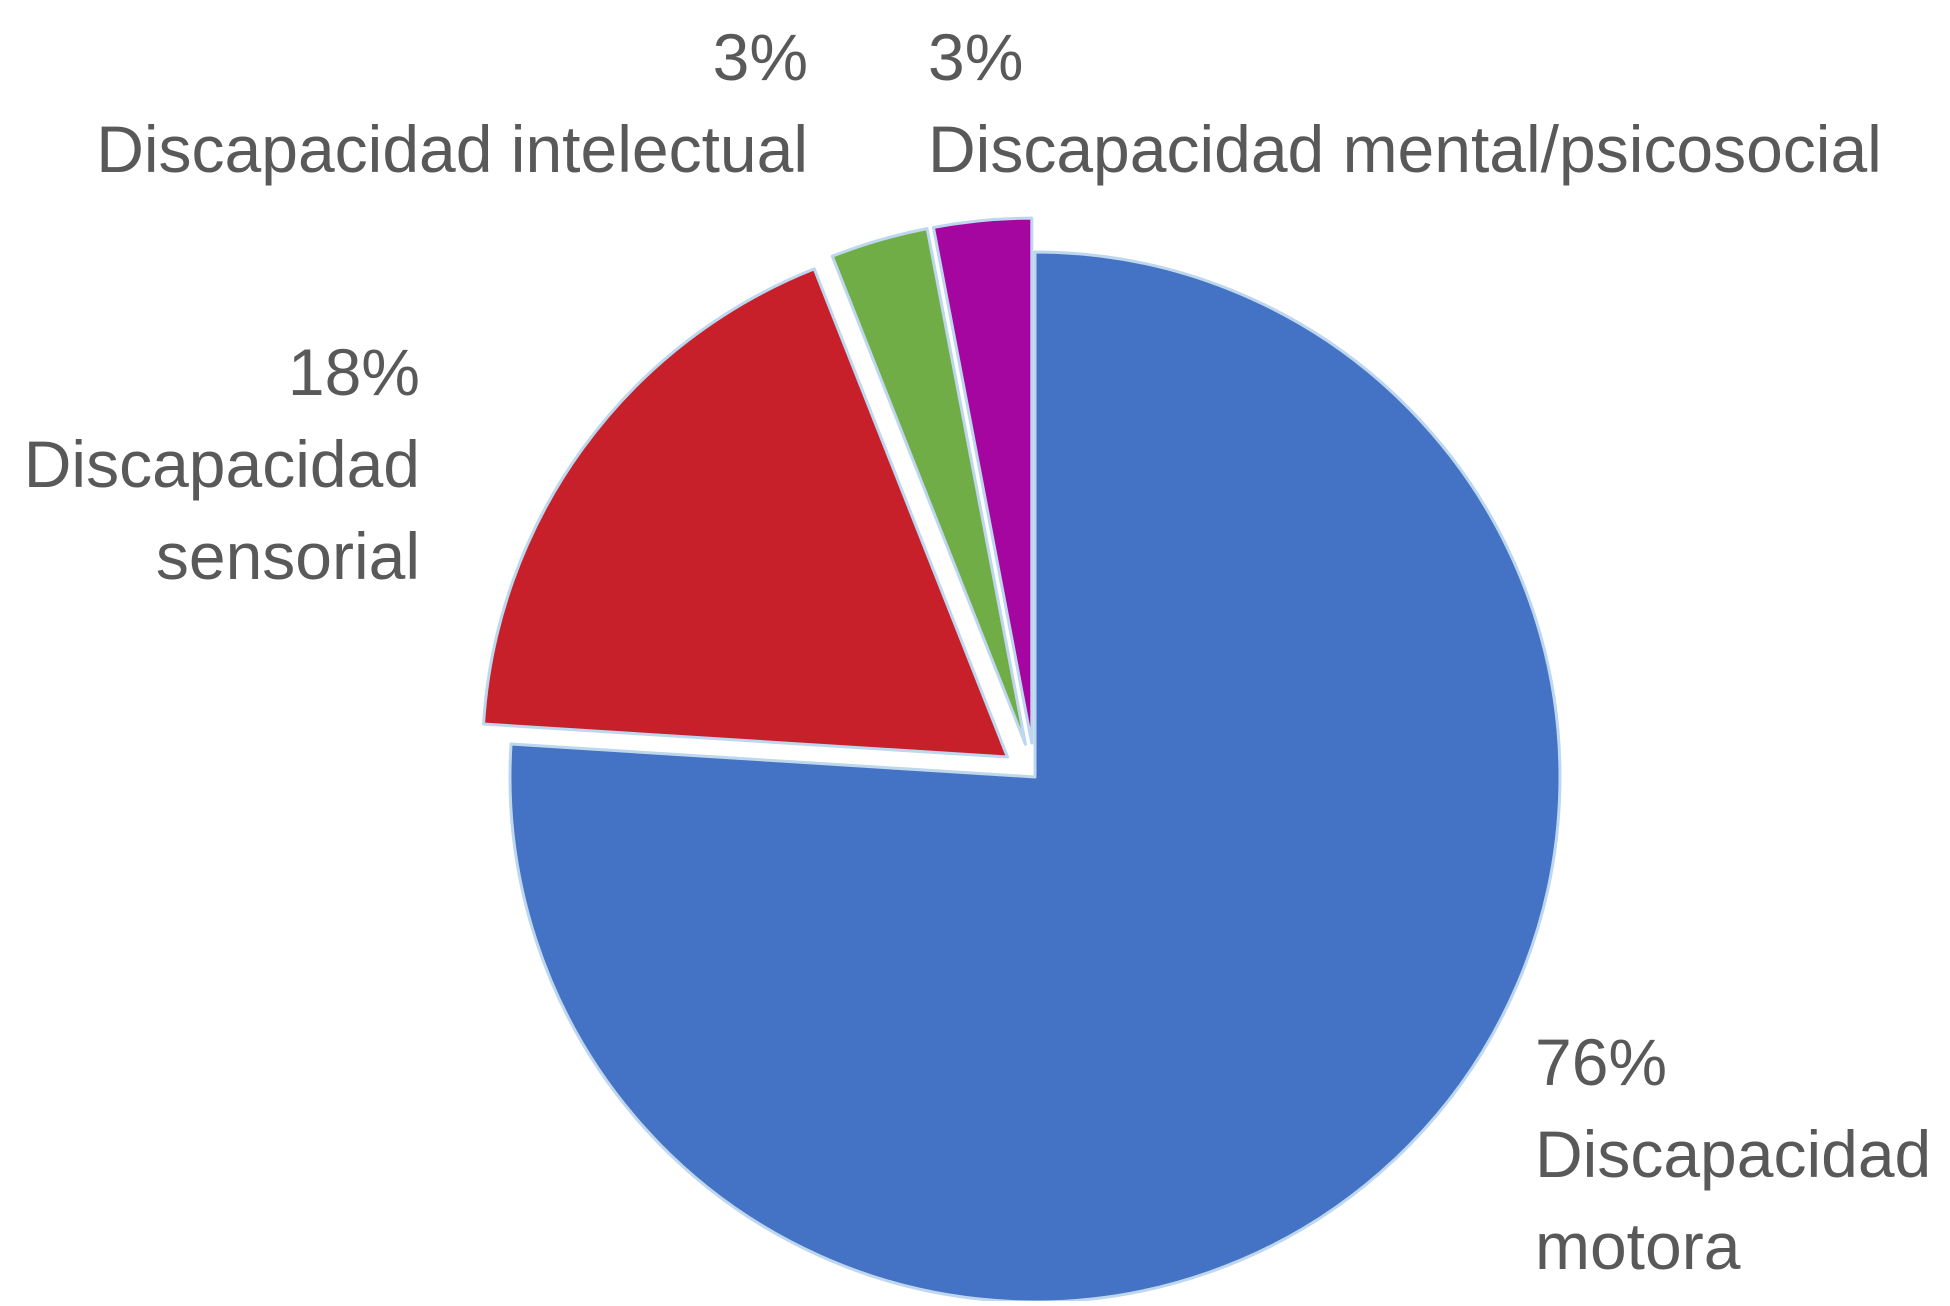  Describe the element at coordinates (1638, 1246) in the screenshot. I see `slice-category-label: motora` at that location.